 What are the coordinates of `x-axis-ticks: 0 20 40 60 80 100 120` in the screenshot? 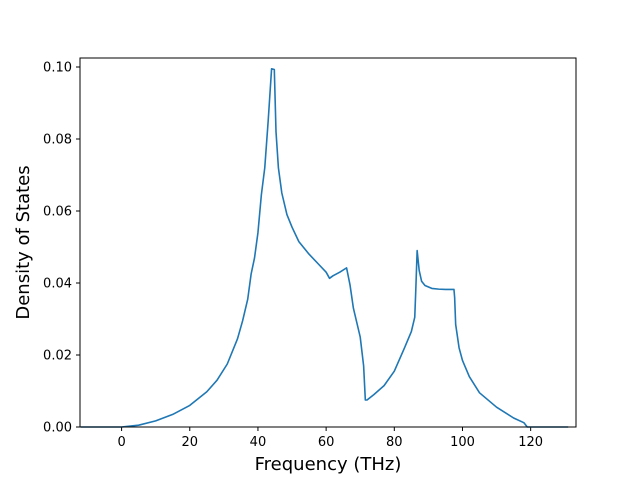 It's located at (330, 438).